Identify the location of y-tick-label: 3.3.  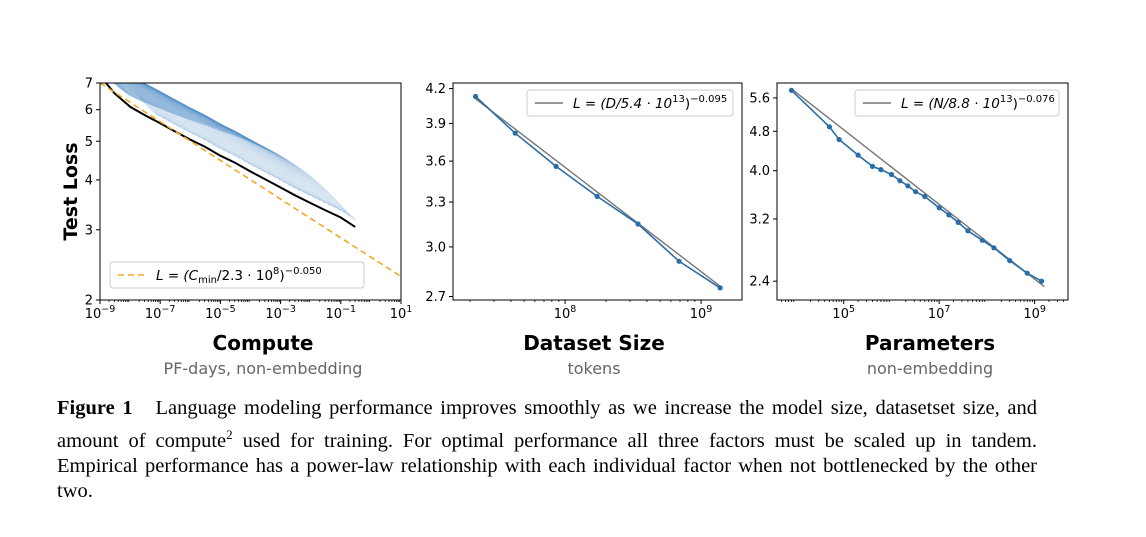
(435, 203).